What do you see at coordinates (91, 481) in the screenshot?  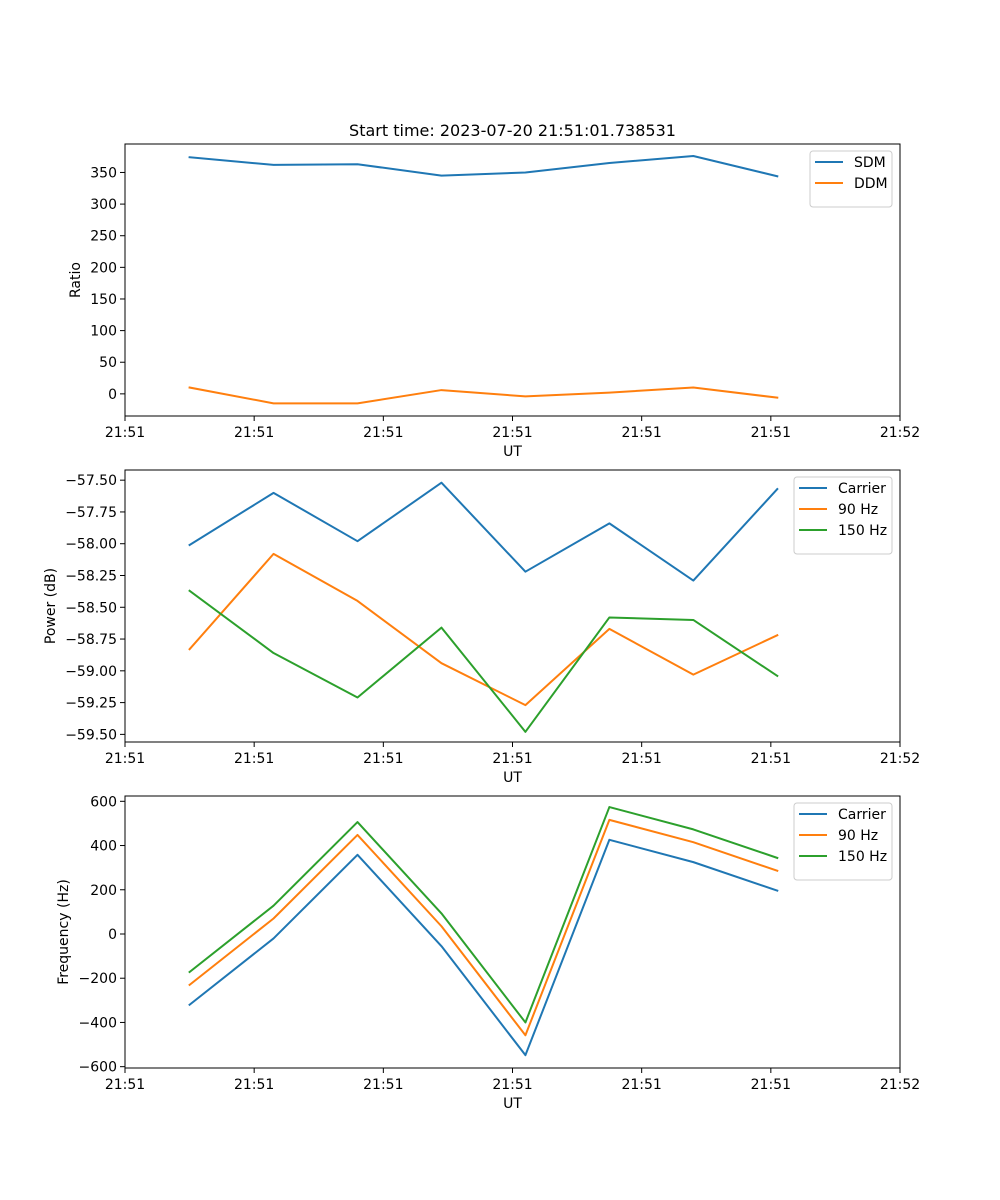 I see `y-tick-label: −57.50` at bounding box center [91, 481].